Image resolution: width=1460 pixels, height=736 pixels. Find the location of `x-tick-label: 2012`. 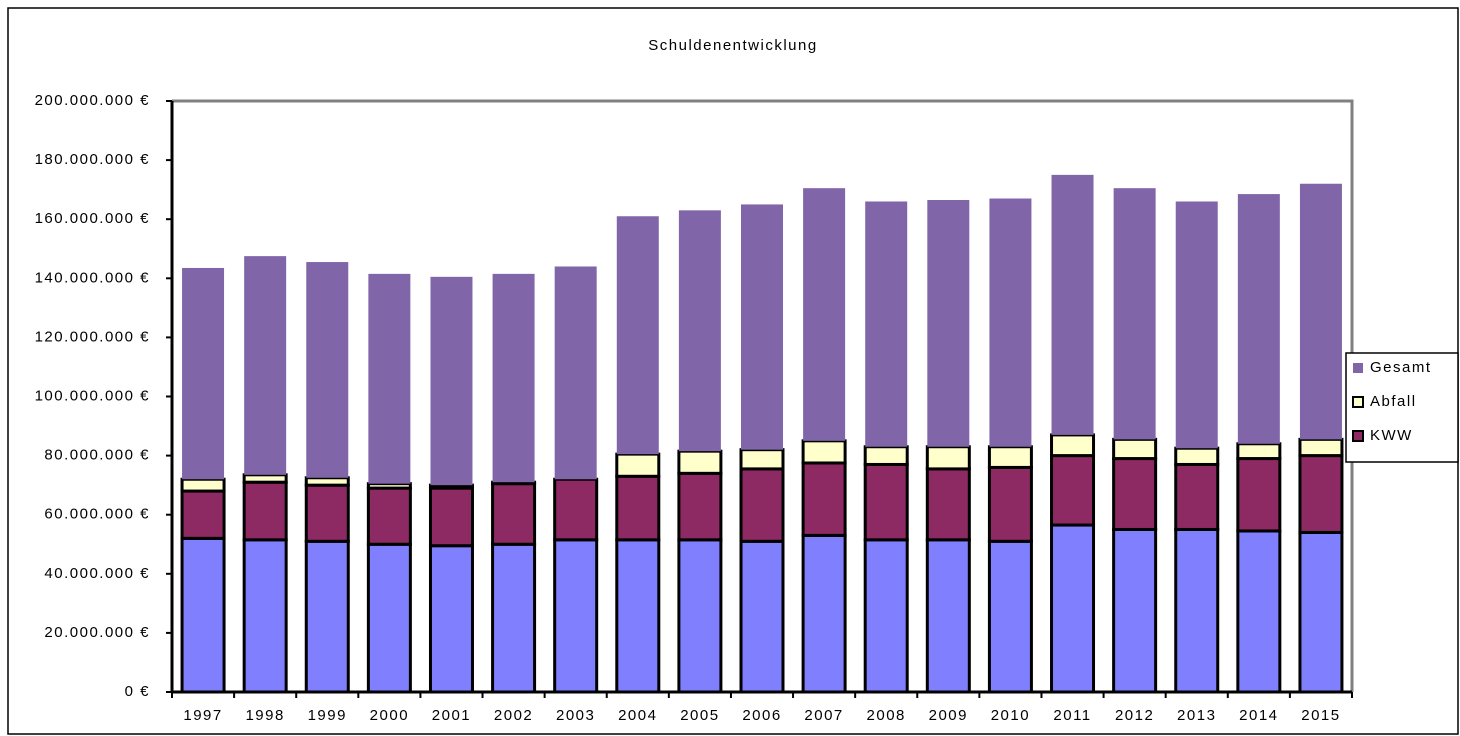

x-tick-label: 2012 is located at coordinates (1134, 715).